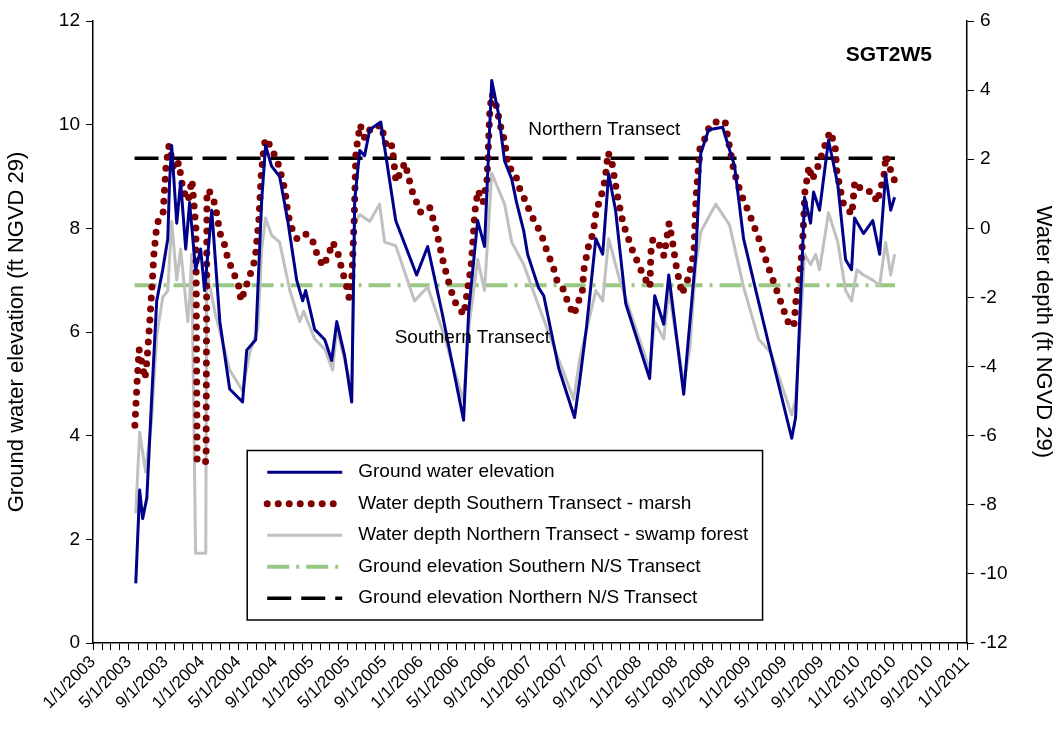  I want to click on y2-tick-label: -8, so click(988, 504).